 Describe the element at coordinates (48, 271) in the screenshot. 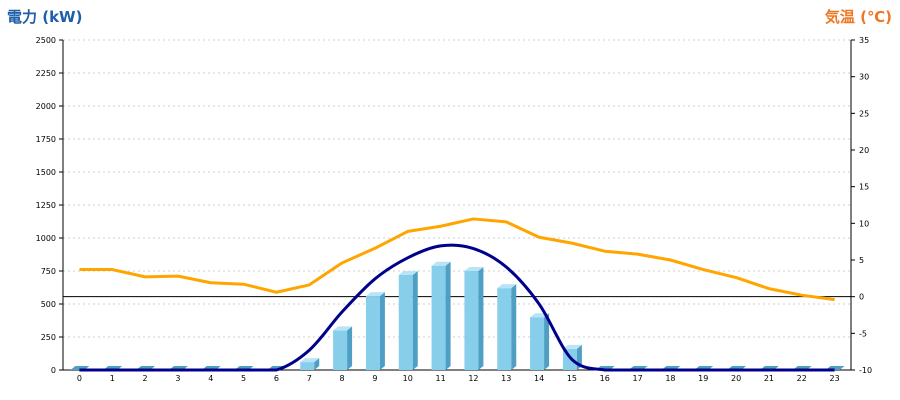

I see `left-tick-label: 750` at that location.